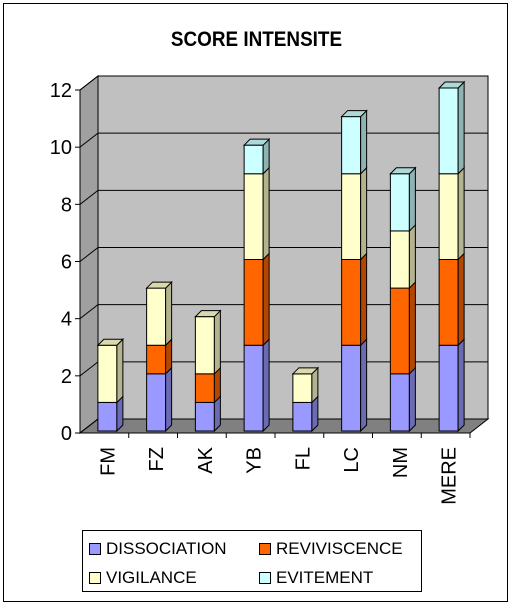 The image size is (513, 607). What do you see at coordinates (61, 148) in the screenshot?
I see `y-tick-label: 10` at bounding box center [61, 148].